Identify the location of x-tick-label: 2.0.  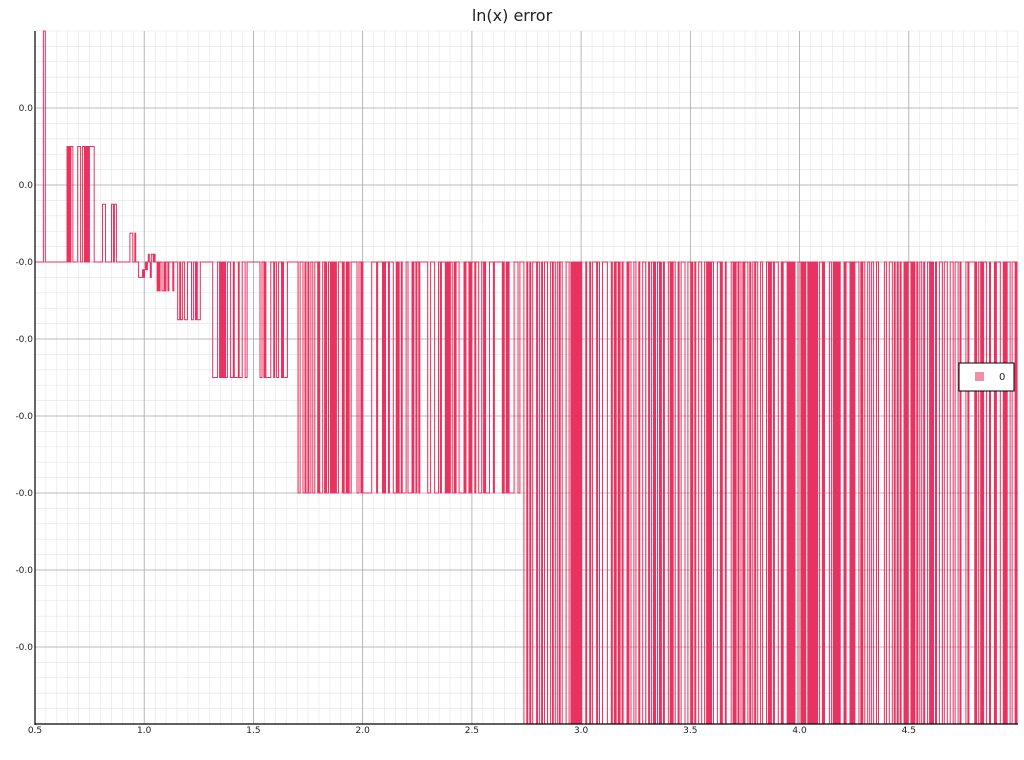
(363, 731).